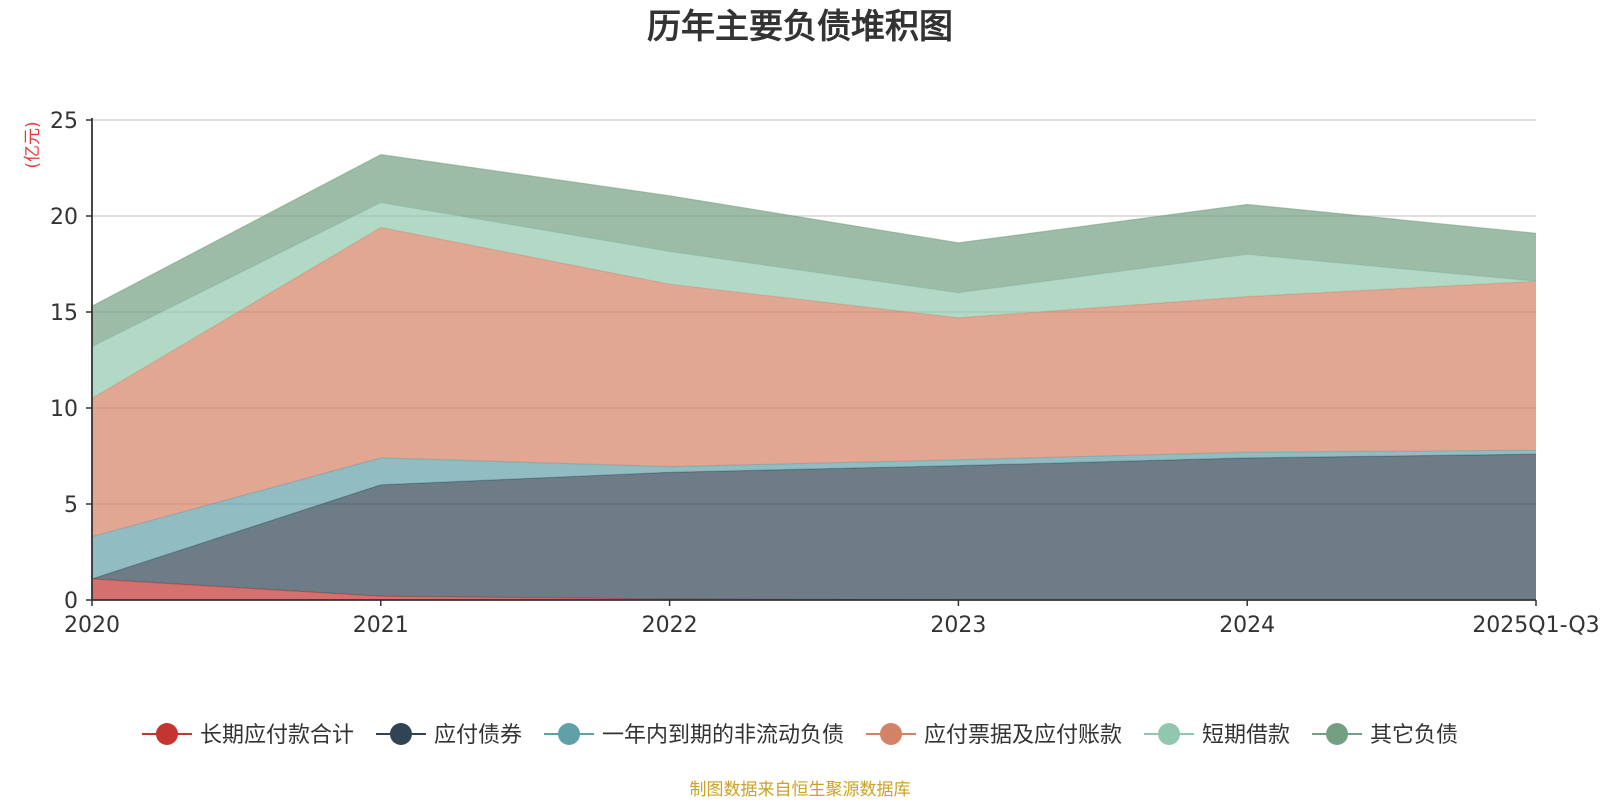  Describe the element at coordinates (92, 625) in the screenshot. I see `x-tick-label: 2020` at that location.